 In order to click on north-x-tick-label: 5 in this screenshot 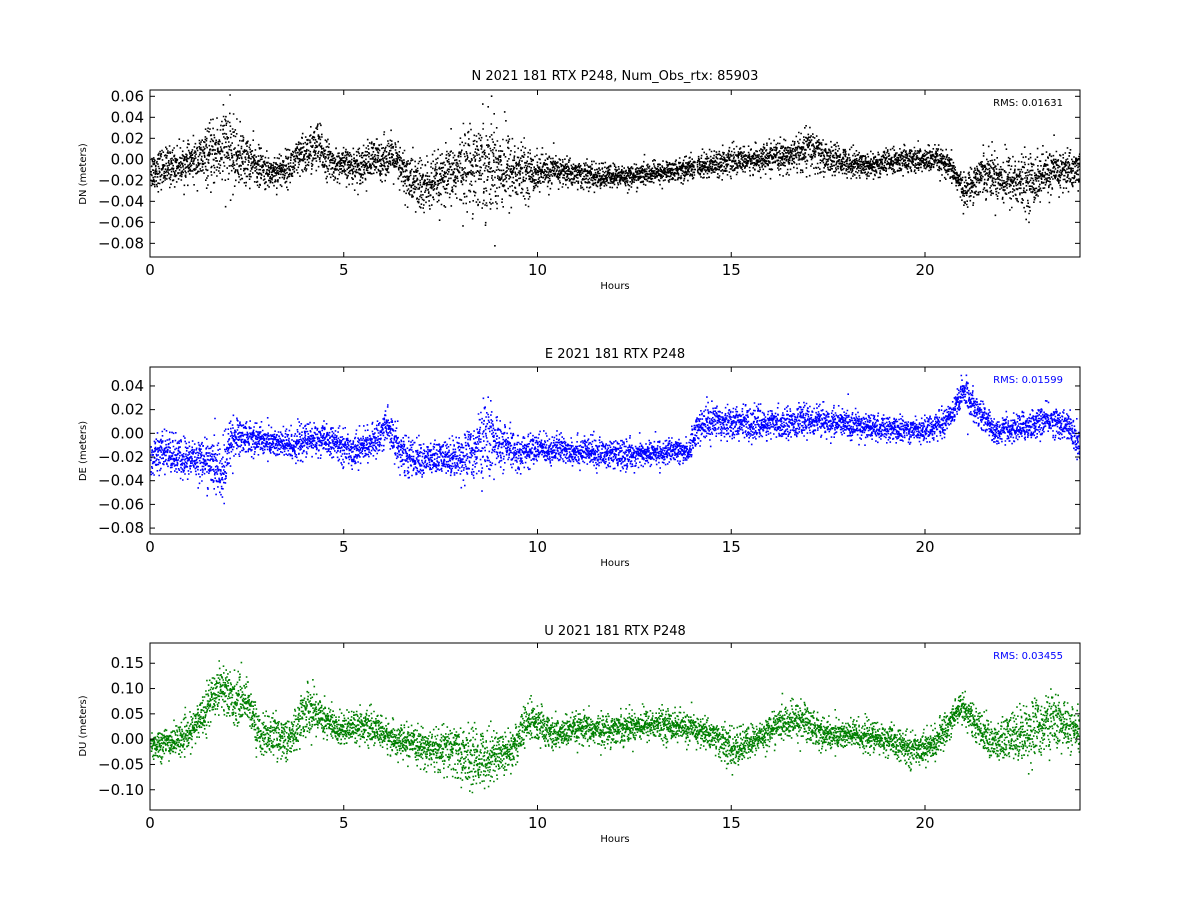, I will do `click(344, 270)`.